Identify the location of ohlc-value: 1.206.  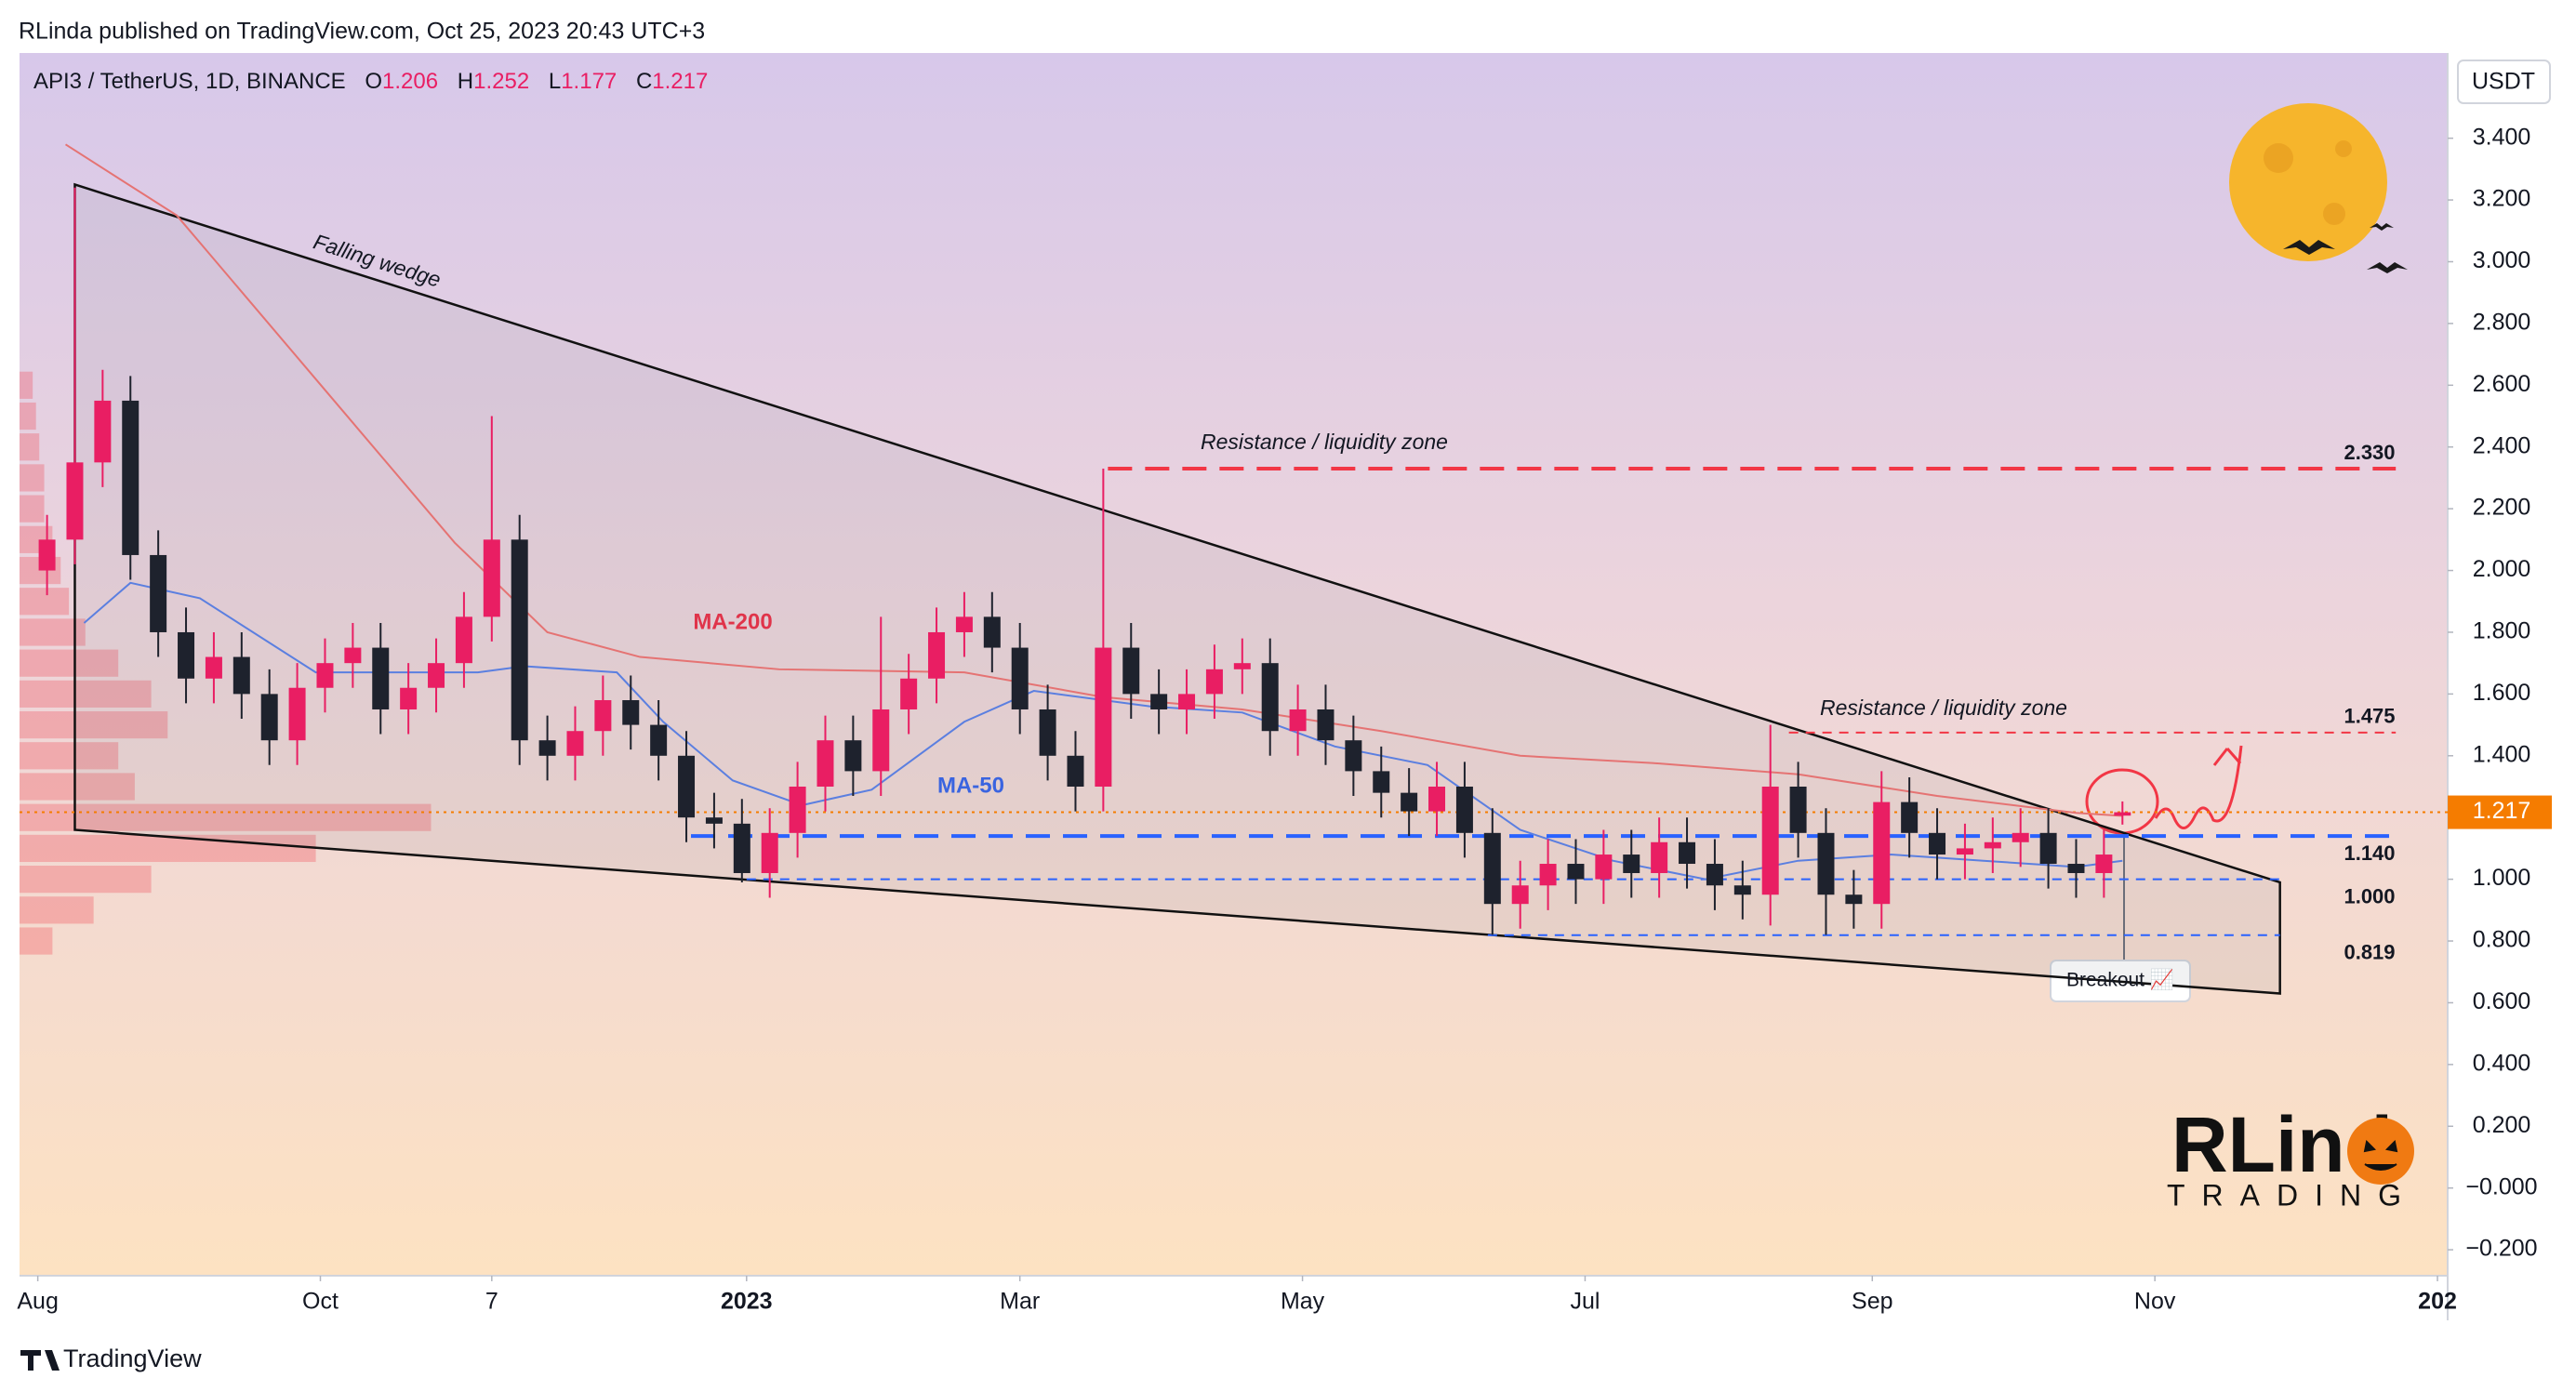
(410, 81).